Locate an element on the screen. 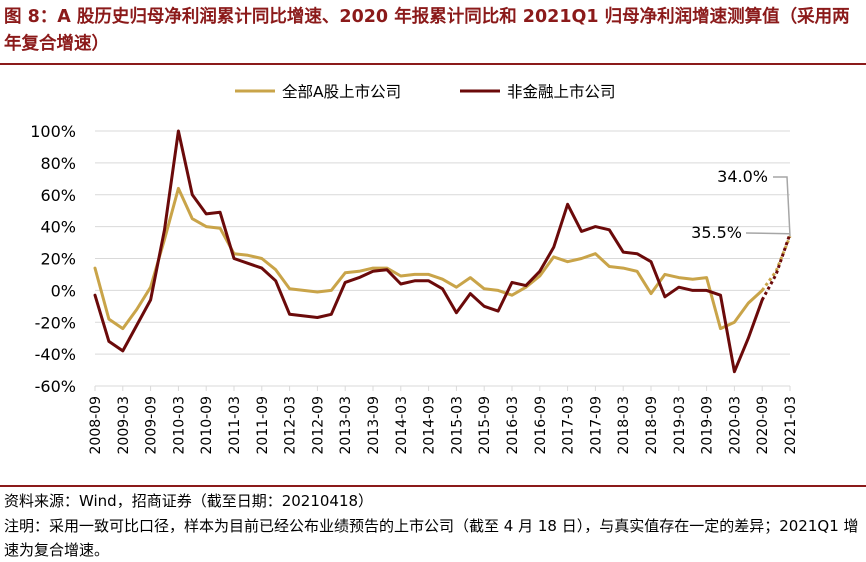 This screenshot has width=866, height=562. y-tick-label: -20% is located at coordinates (55, 322).